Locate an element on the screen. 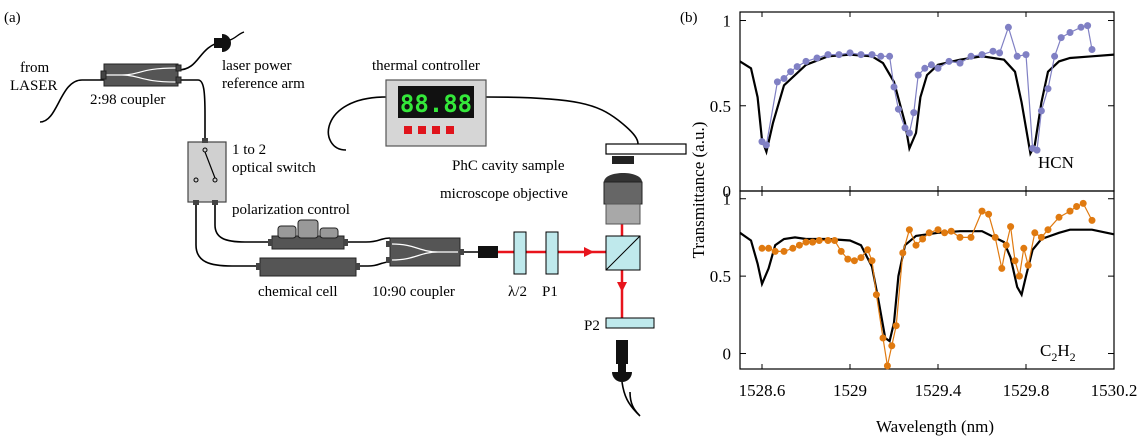  panel-b-label: (b) is located at coordinates (689, 18).